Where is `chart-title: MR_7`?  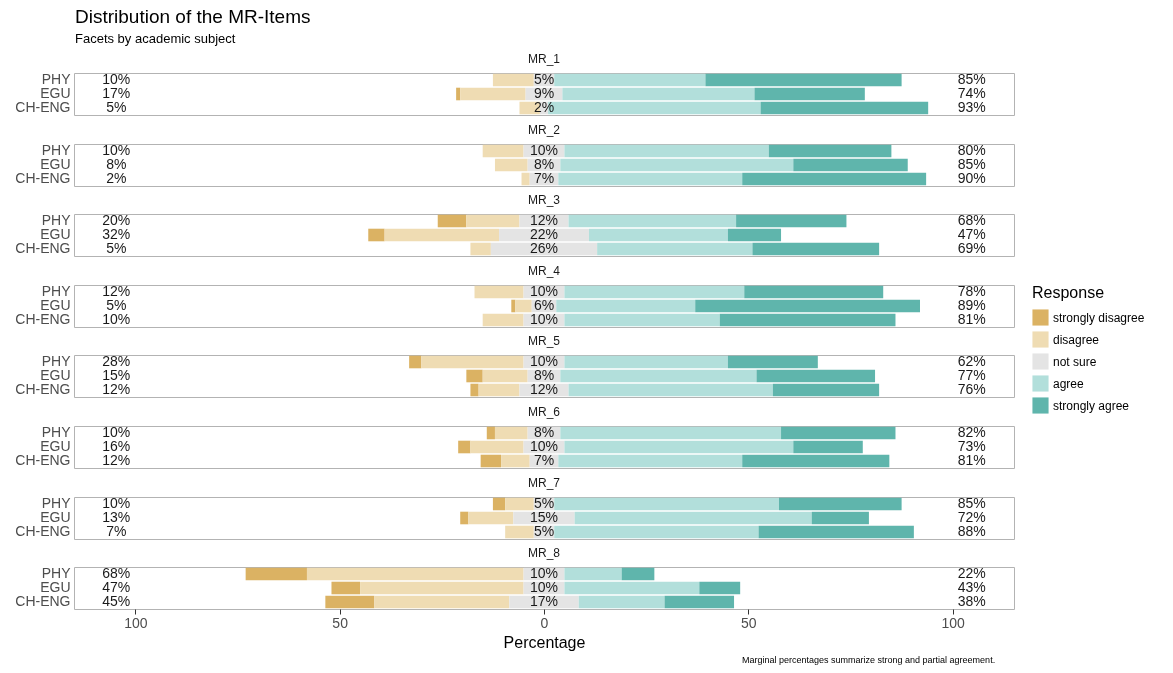 chart-title: MR_7 is located at coordinates (544, 482).